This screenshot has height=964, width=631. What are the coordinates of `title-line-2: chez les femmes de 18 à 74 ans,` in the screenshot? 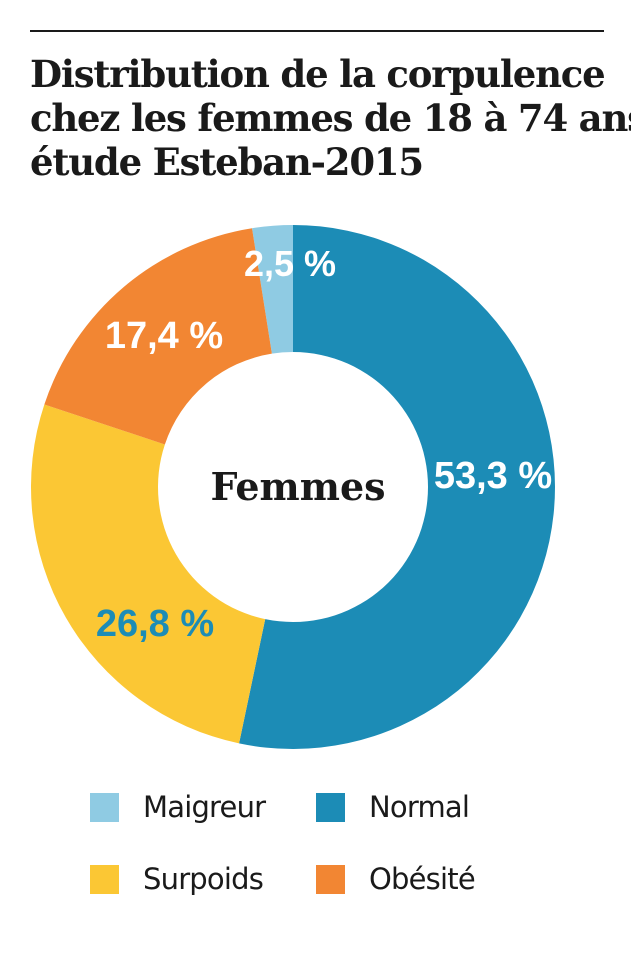 It's located at (330, 118).